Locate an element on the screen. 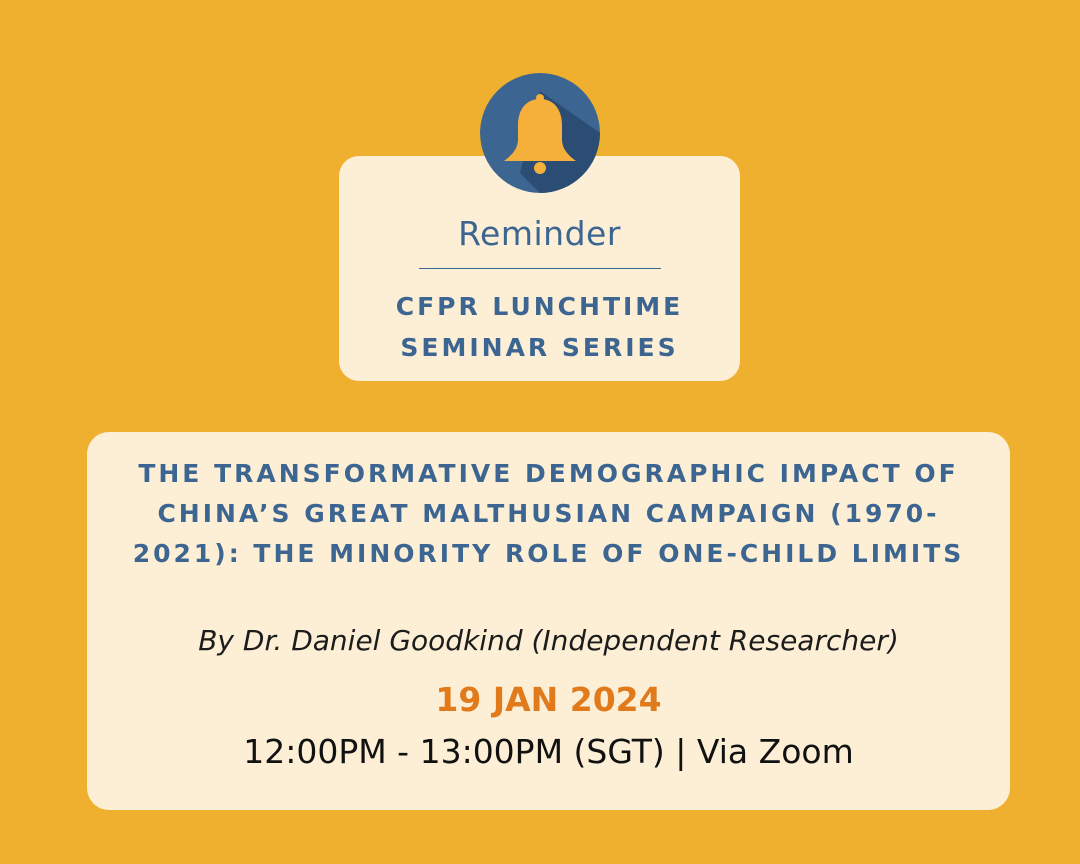 The height and width of the screenshot is (864, 1080). reminder-heading: Reminder is located at coordinates (539, 233).